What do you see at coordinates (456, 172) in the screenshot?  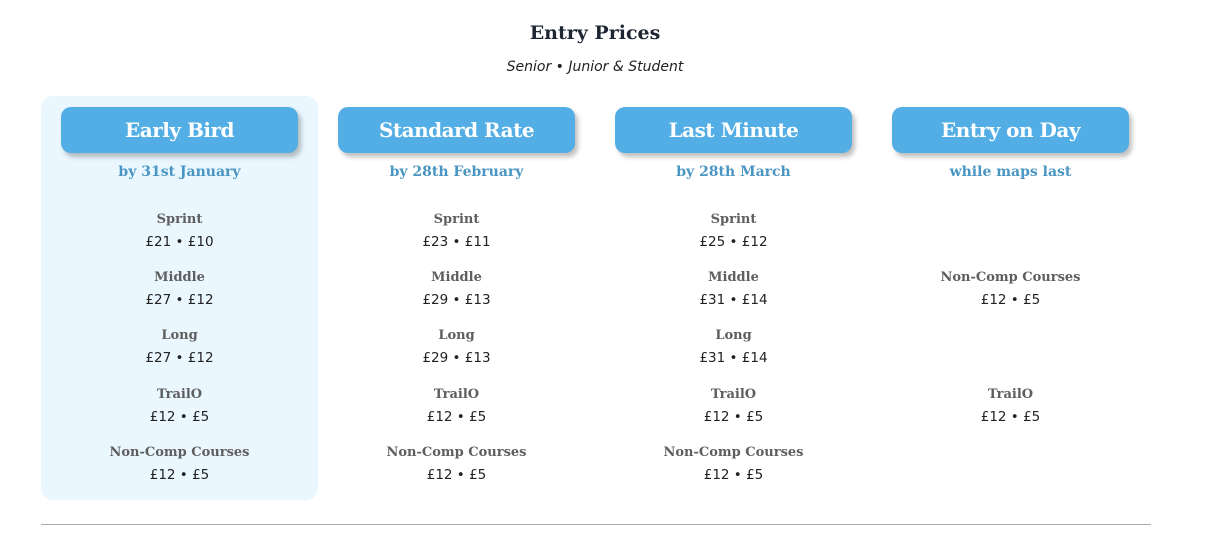 I see `tier-deadline: by 28th February` at bounding box center [456, 172].